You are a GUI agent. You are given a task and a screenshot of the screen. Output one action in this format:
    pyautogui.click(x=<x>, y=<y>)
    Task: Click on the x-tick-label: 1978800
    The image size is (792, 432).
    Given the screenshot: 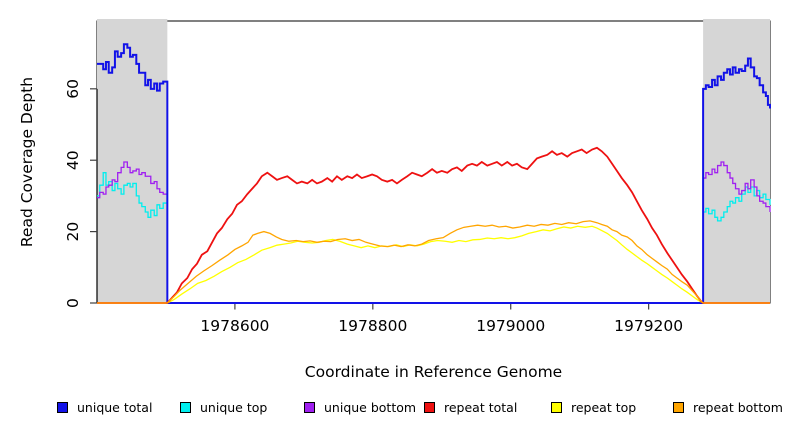 What is the action you would take?
    pyautogui.click(x=372, y=326)
    